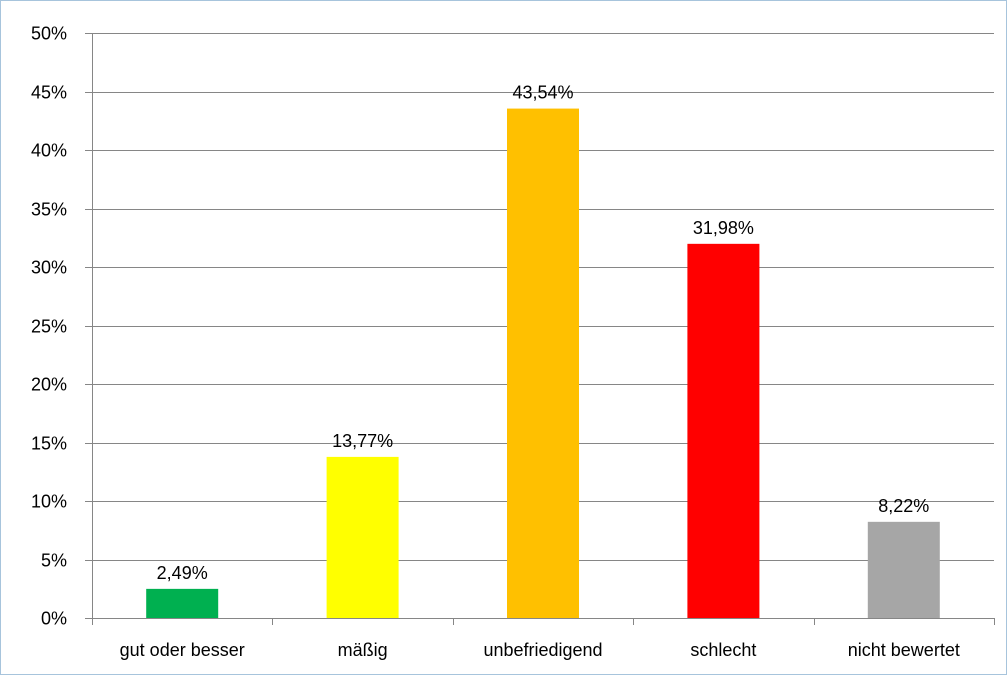 The width and height of the screenshot is (1007, 676). I want to click on data-label: 8,22%, so click(903, 506).